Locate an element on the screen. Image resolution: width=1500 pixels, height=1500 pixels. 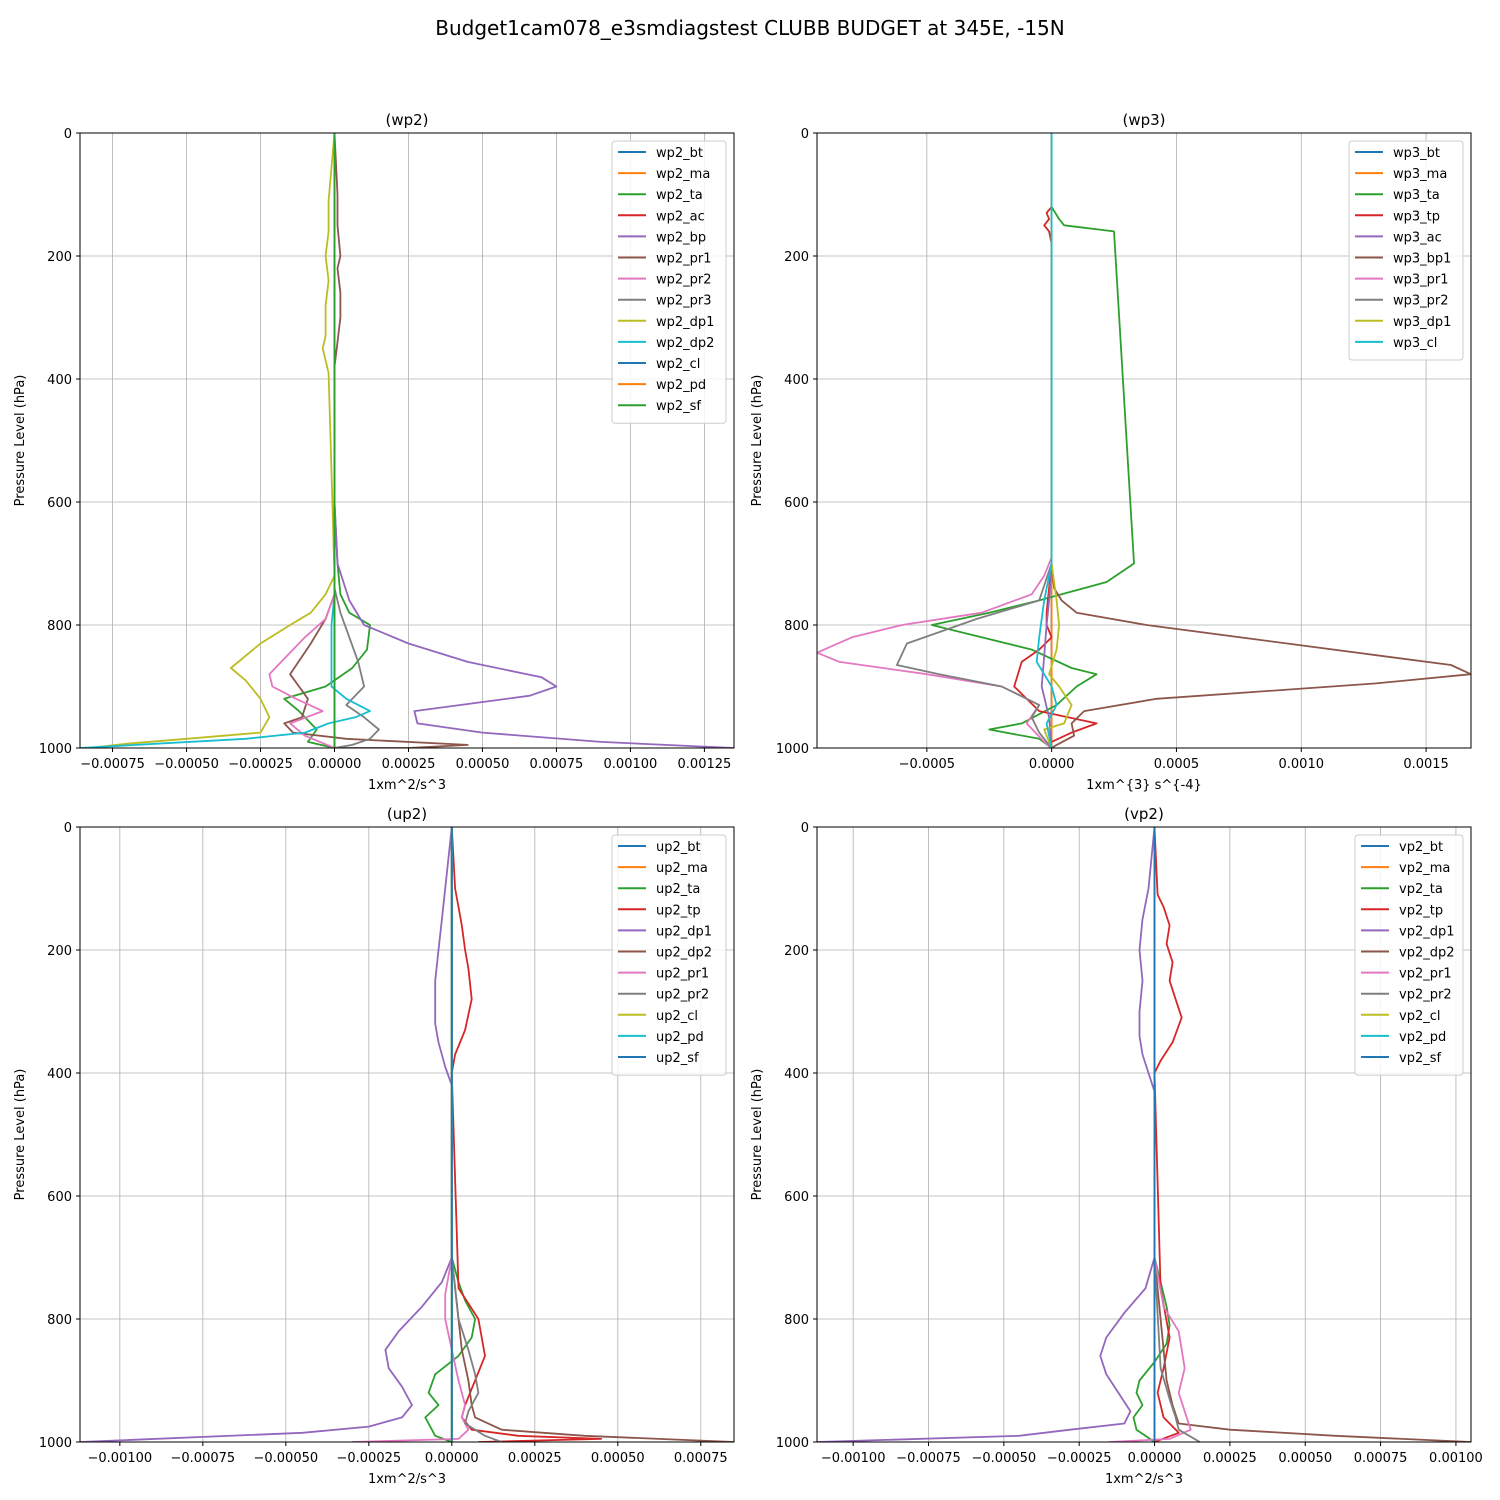
legend-entry-wp2_dp1: wp2_dp1 is located at coordinates (685, 322).